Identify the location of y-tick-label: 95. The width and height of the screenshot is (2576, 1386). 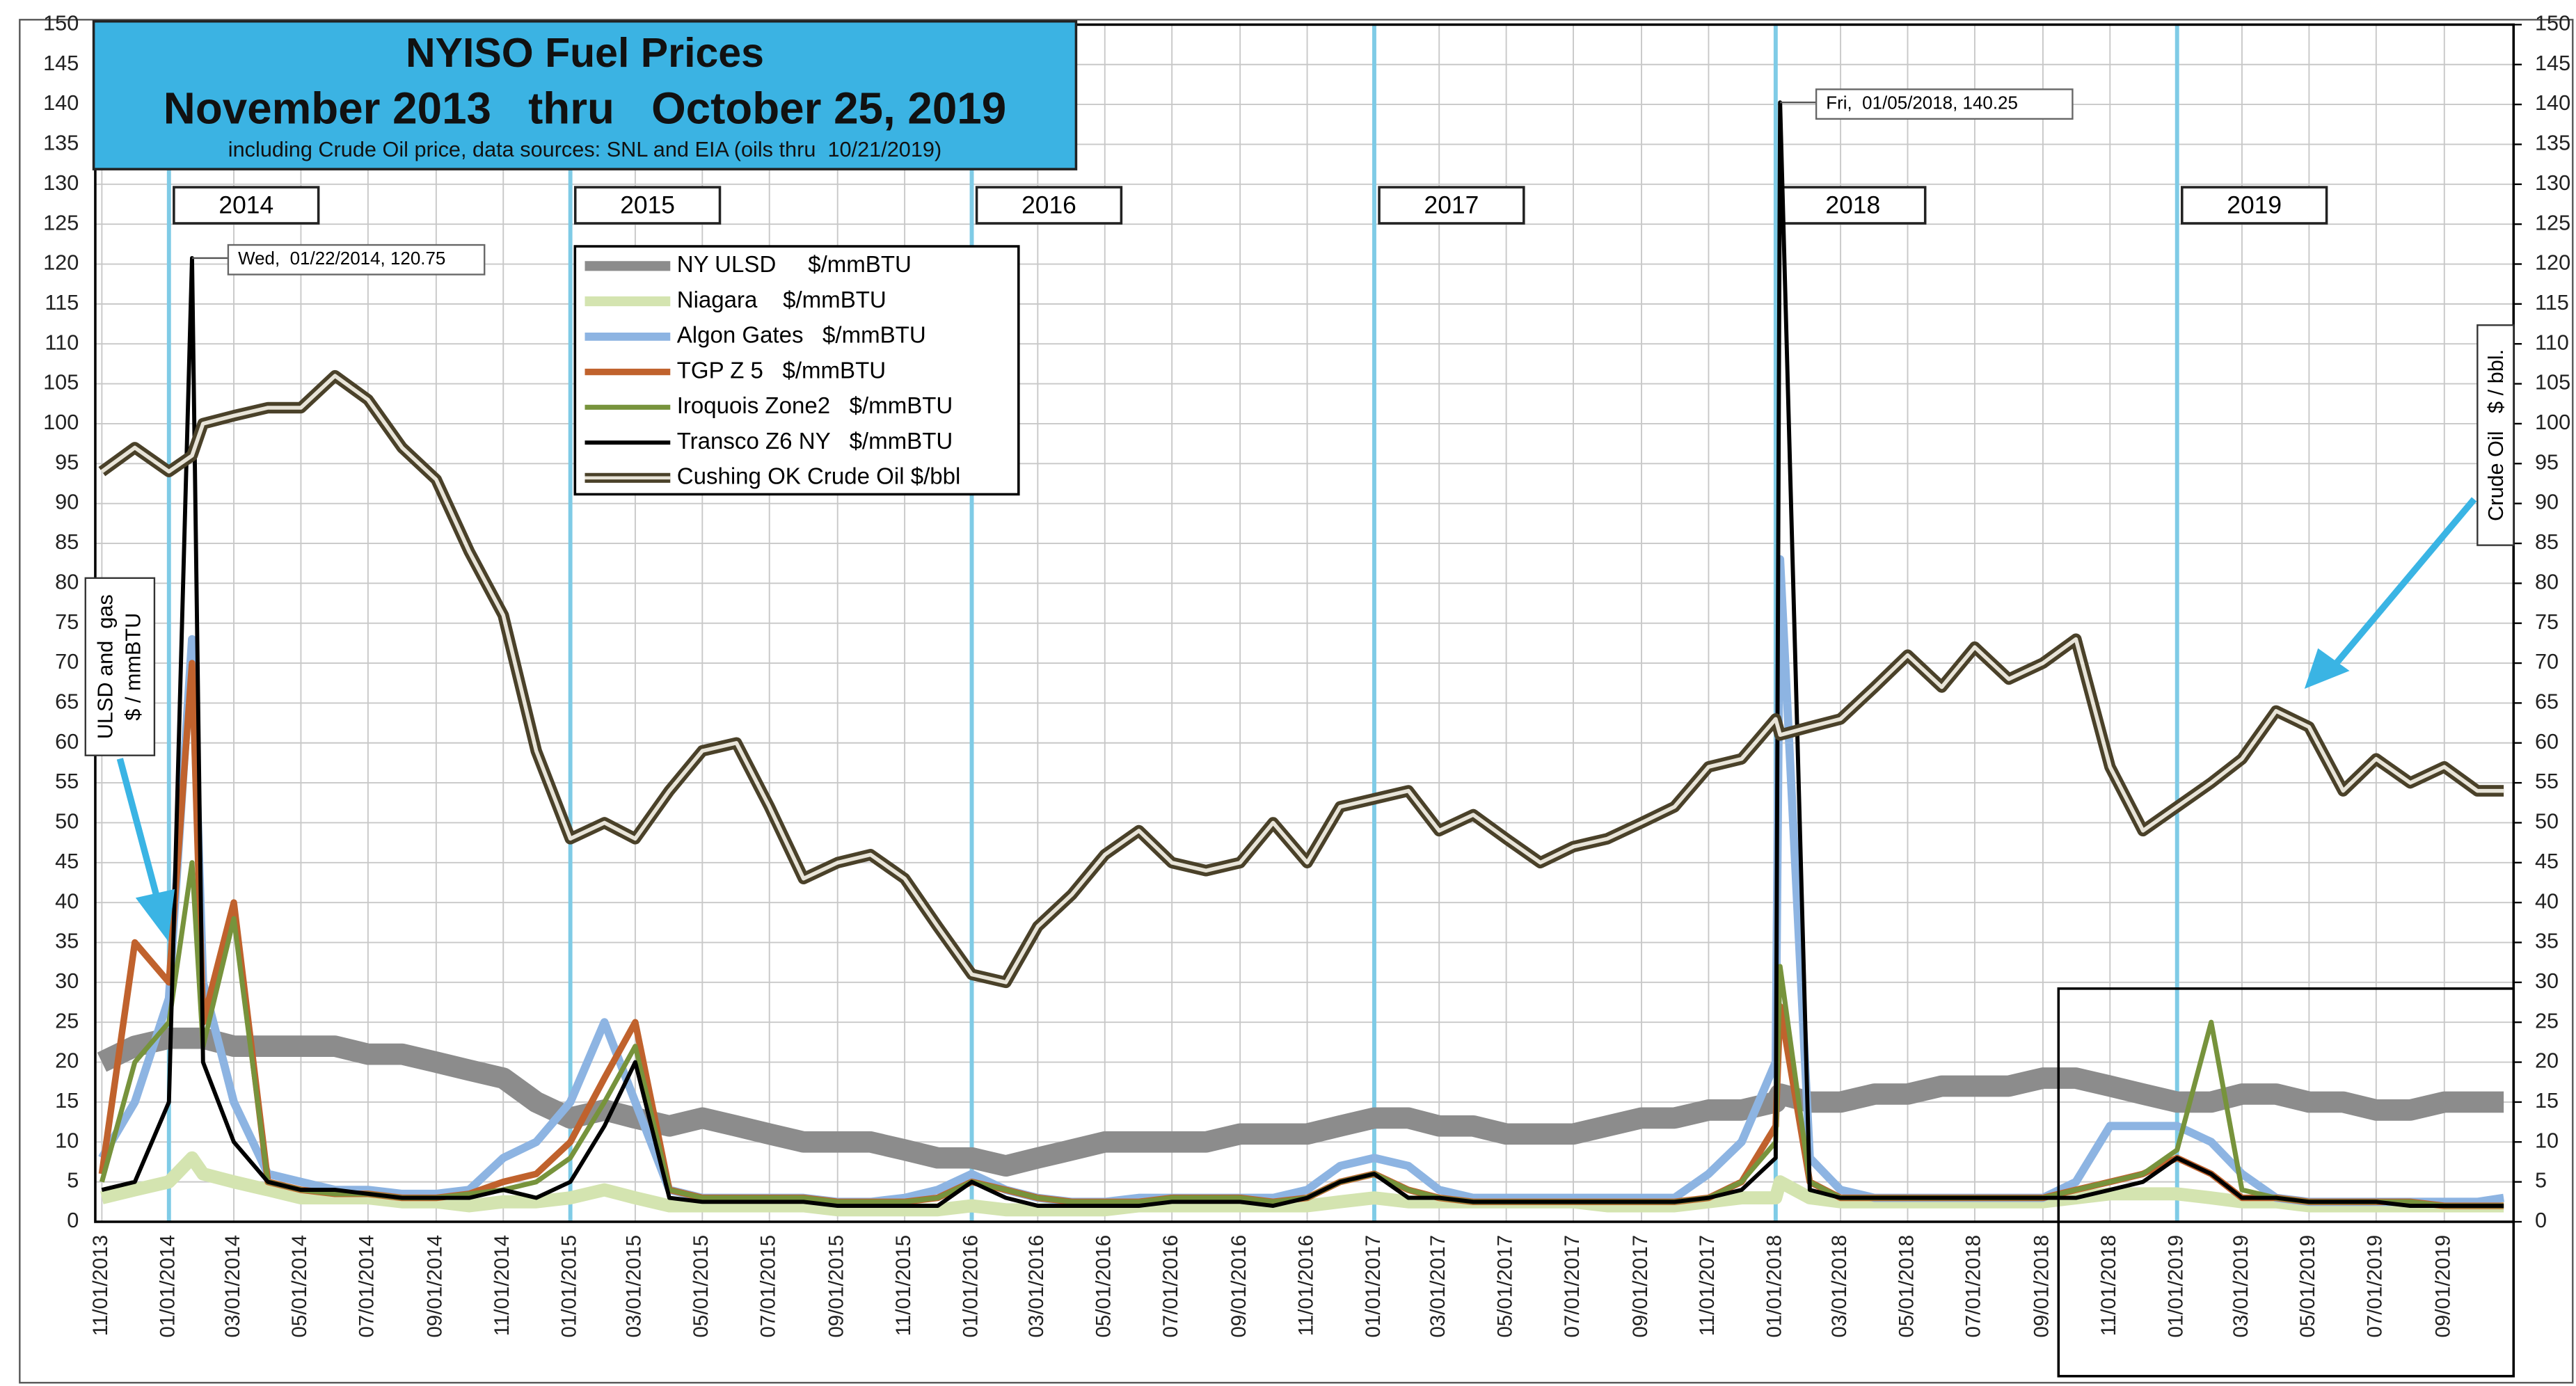
(67, 461).